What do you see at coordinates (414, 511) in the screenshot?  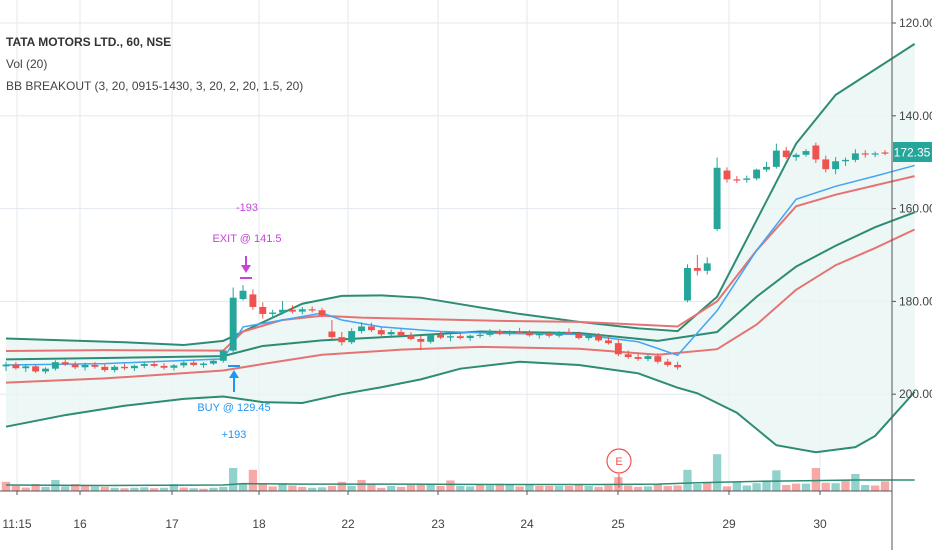 I see `time-axis: 11:15 16 17 18 22 23 24 25 29 30` at bounding box center [414, 511].